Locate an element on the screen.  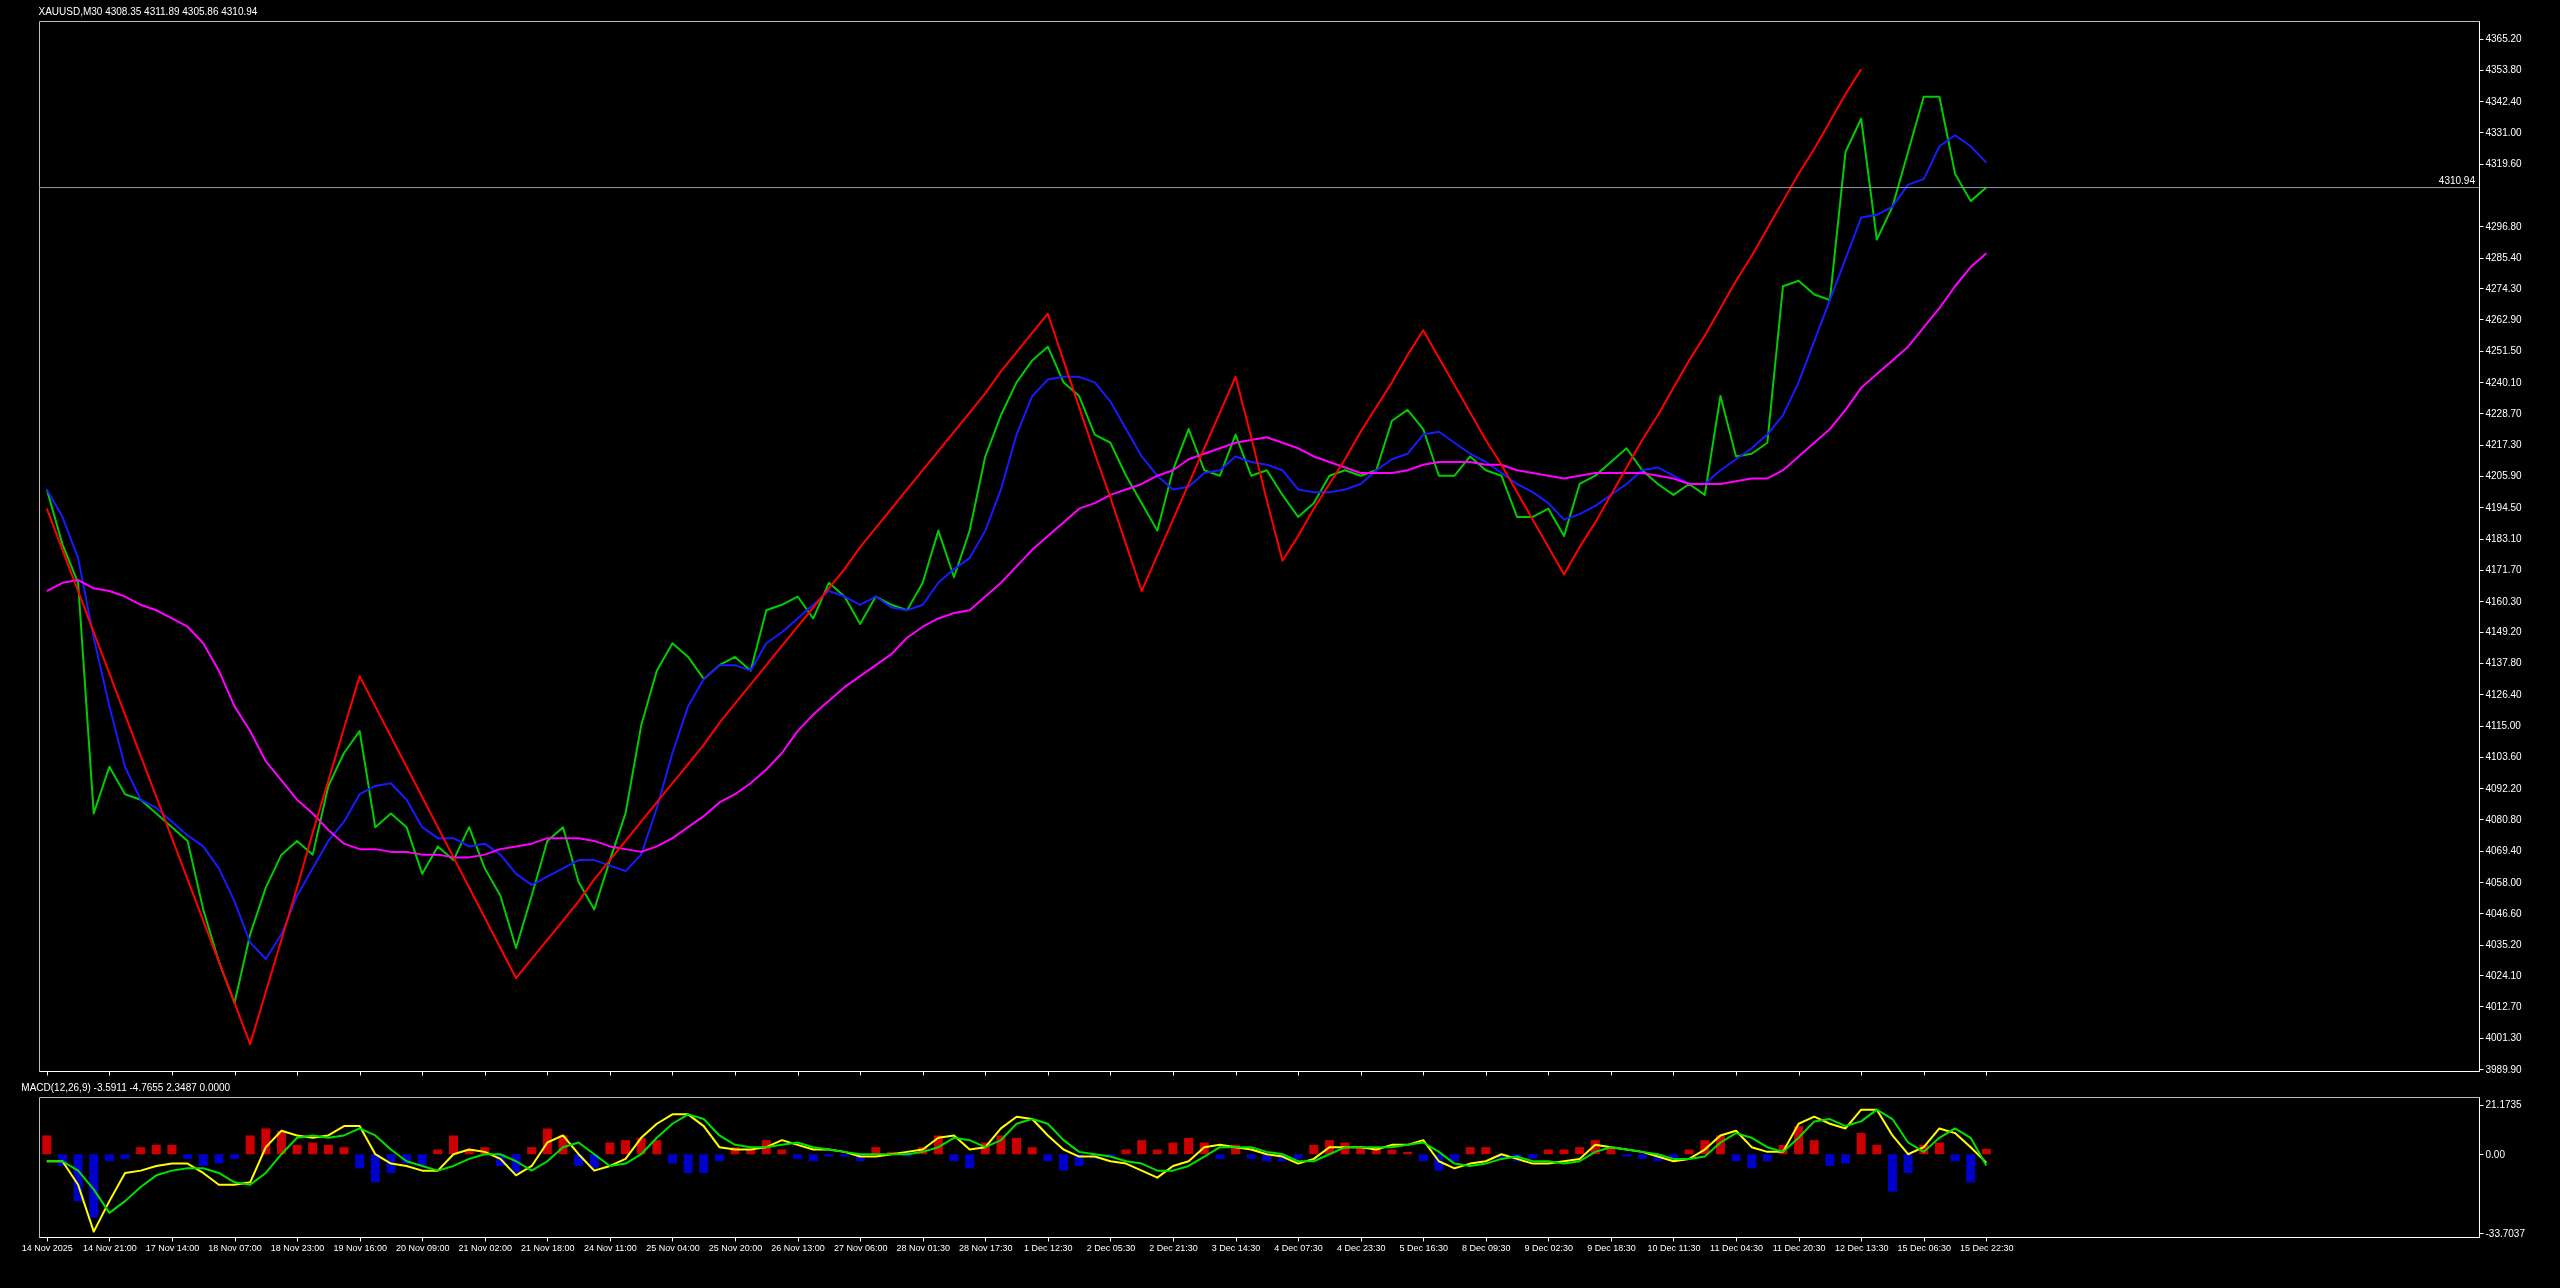
category-label: 20 Nov 09:00 is located at coordinates (422, 1247).